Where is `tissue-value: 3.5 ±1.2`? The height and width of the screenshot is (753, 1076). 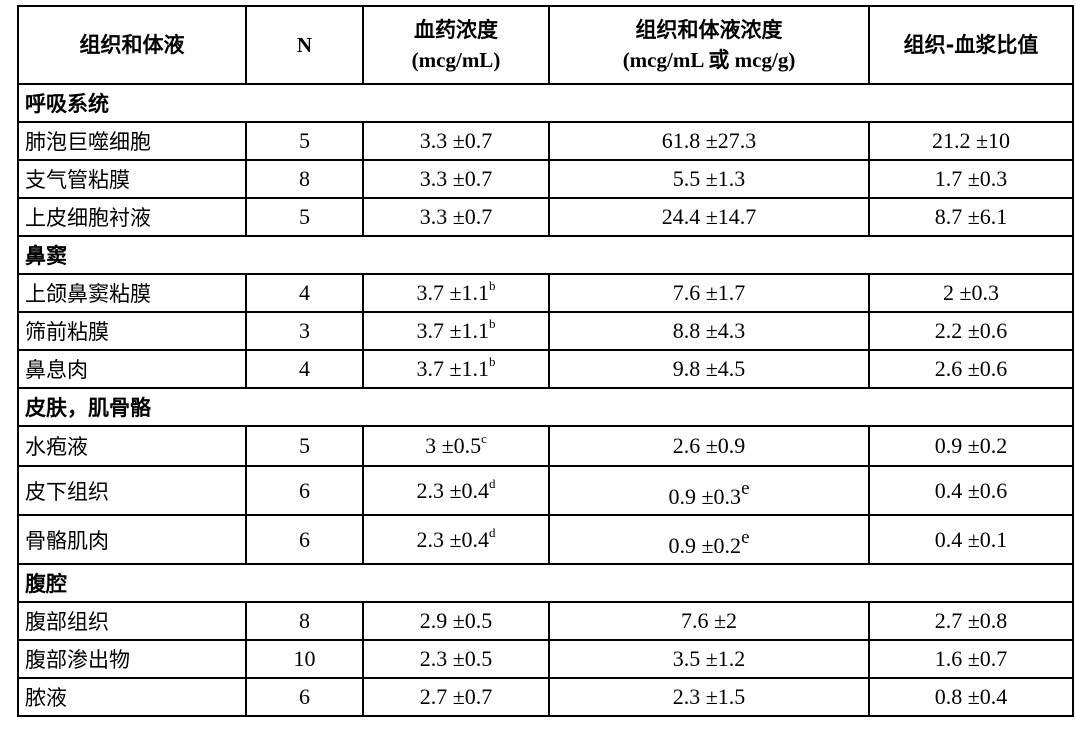 tissue-value: 3.5 ±1.2 is located at coordinates (709, 658).